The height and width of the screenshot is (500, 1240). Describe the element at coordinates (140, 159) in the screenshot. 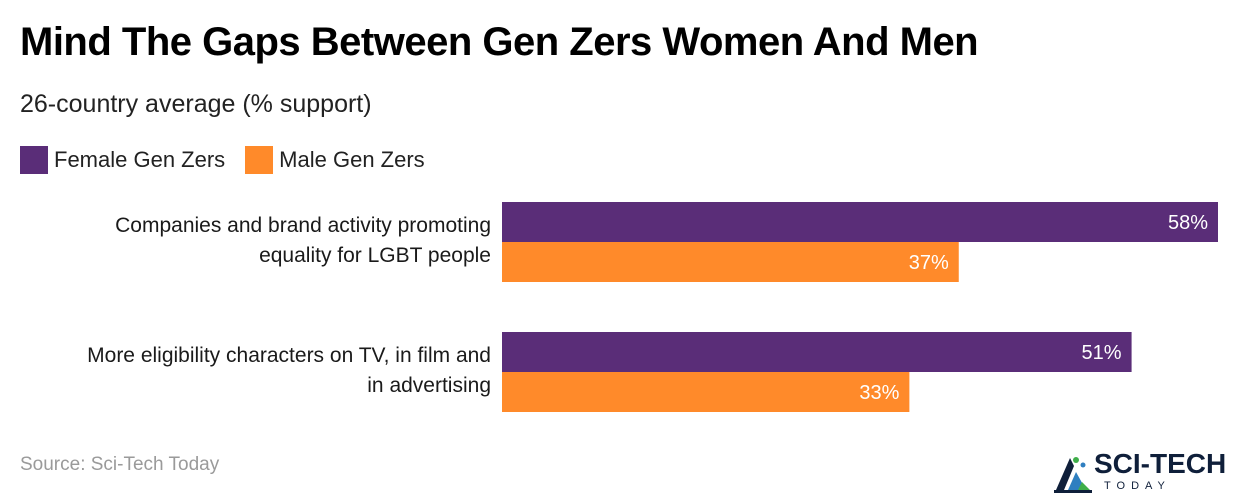

I see `legend-label-female: Female Gen Zers` at that location.